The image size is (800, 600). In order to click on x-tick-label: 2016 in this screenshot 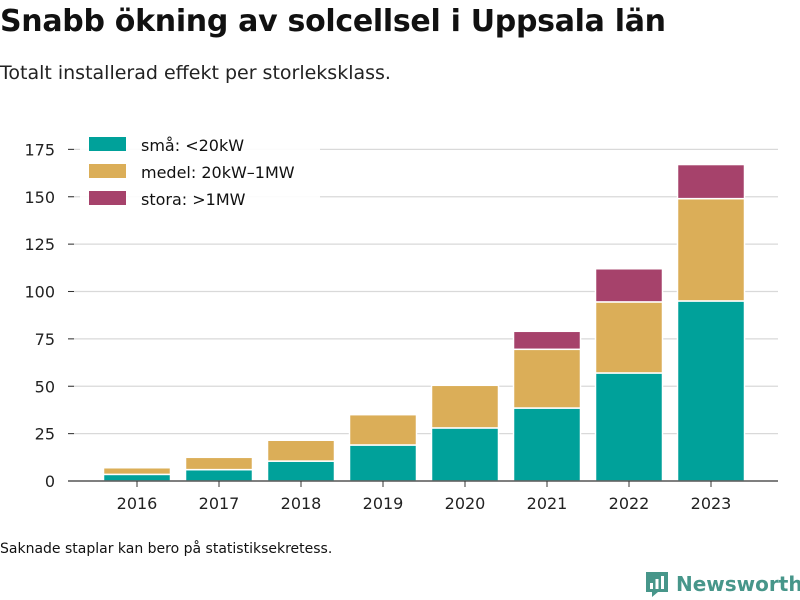, I will do `click(137, 503)`.